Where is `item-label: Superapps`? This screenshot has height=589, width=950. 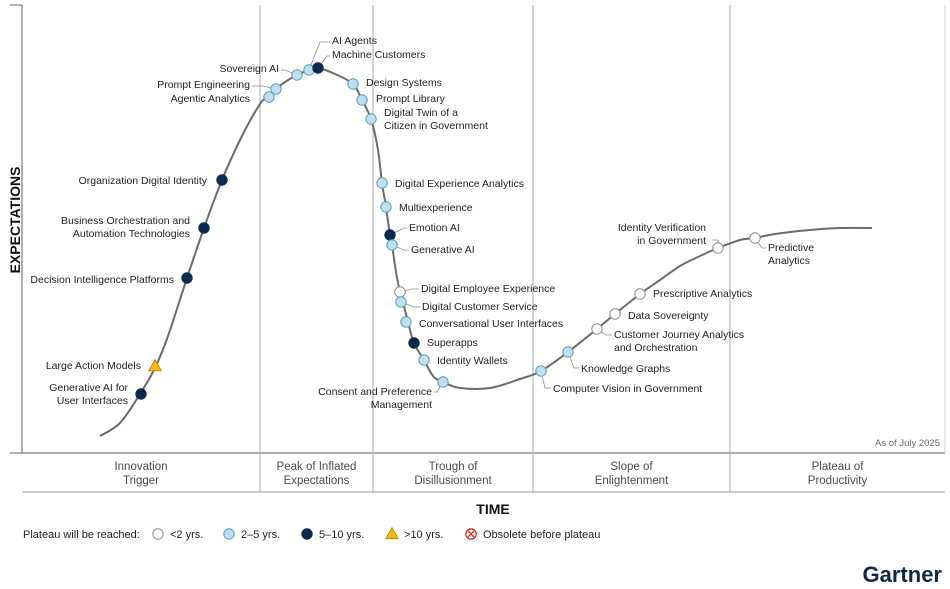 item-label: Superapps is located at coordinates (452, 343).